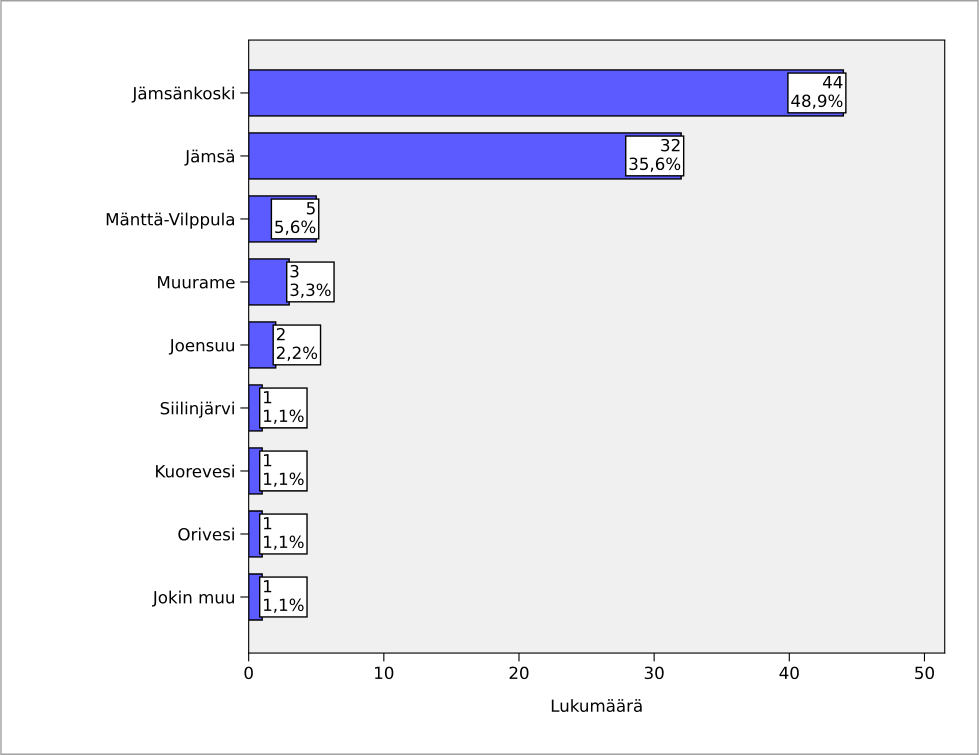 This screenshot has height=755, width=979. I want to click on data-label: 3 3,3%, so click(310, 281).